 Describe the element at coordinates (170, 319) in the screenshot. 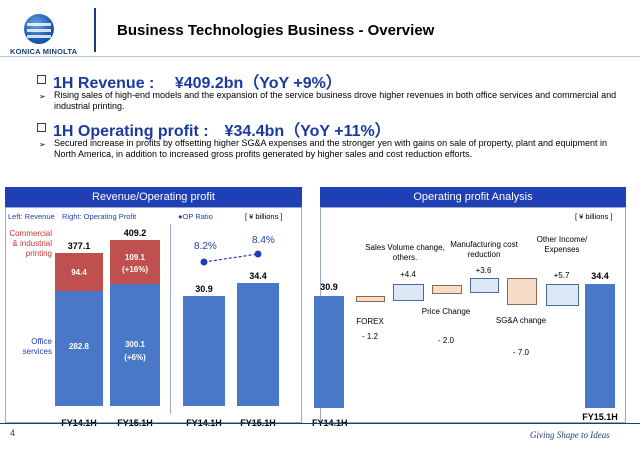

I see `left-panel-separator` at that location.